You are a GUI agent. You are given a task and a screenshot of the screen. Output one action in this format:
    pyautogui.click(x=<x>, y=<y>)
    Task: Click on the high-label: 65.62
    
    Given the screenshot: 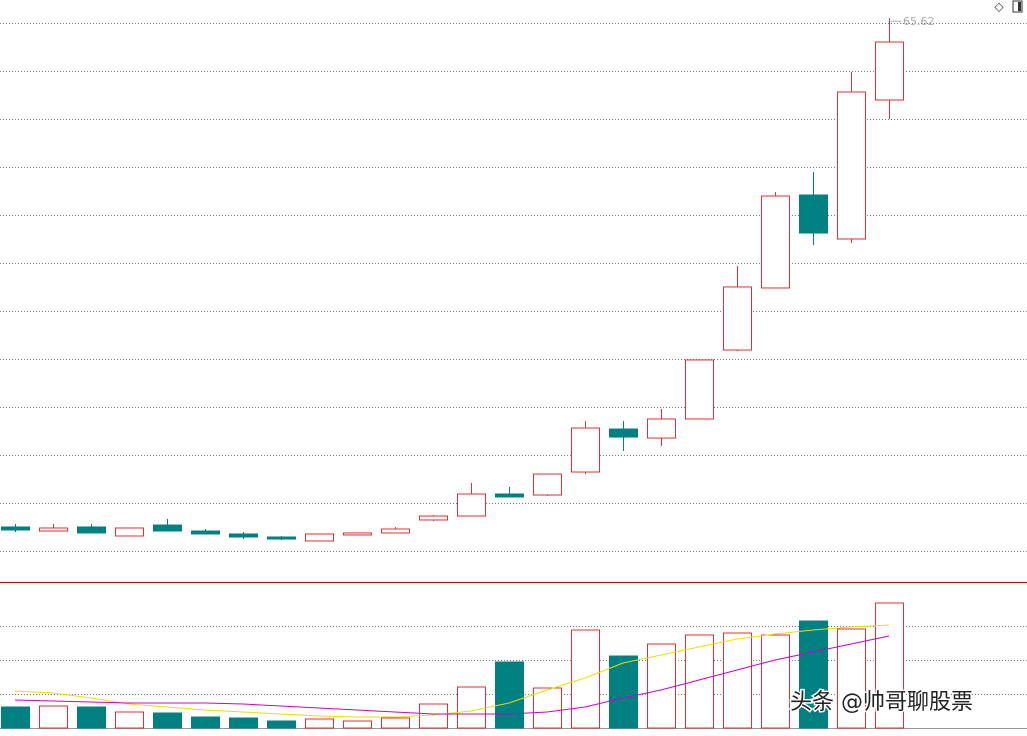 What is the action you would take?
    pyautogui.click(x=919, y=21)
    